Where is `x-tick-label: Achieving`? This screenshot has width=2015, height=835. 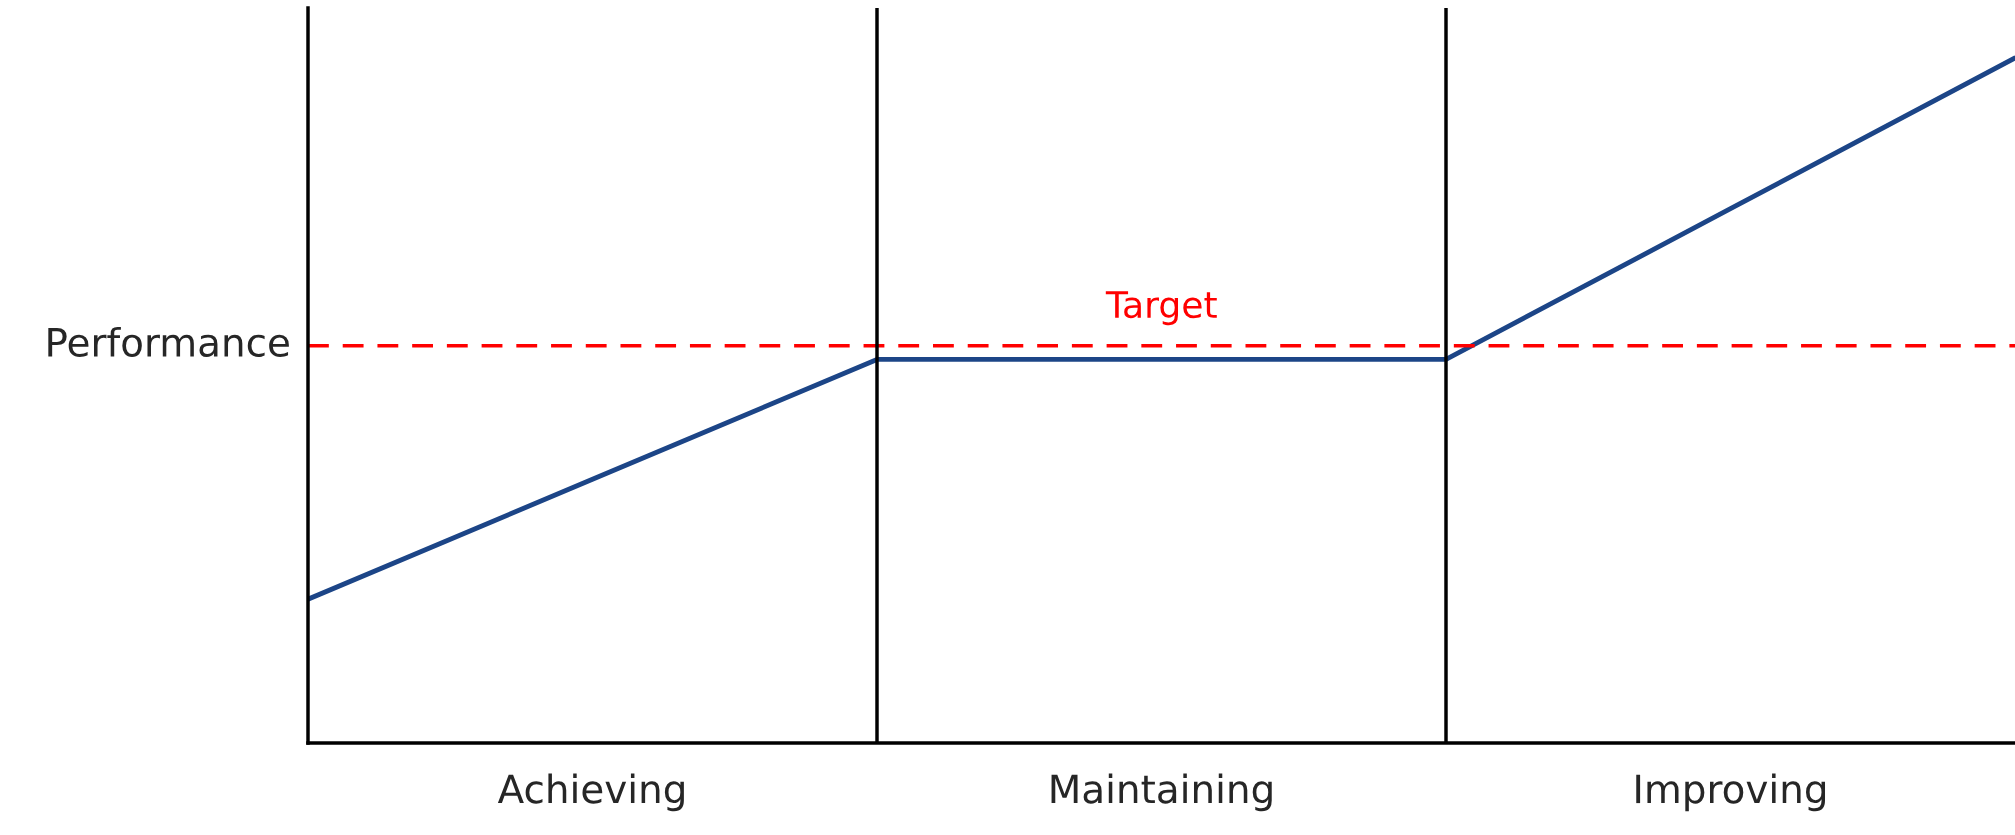
x-tick-label: Achieving is located at coordinates (590, 792).